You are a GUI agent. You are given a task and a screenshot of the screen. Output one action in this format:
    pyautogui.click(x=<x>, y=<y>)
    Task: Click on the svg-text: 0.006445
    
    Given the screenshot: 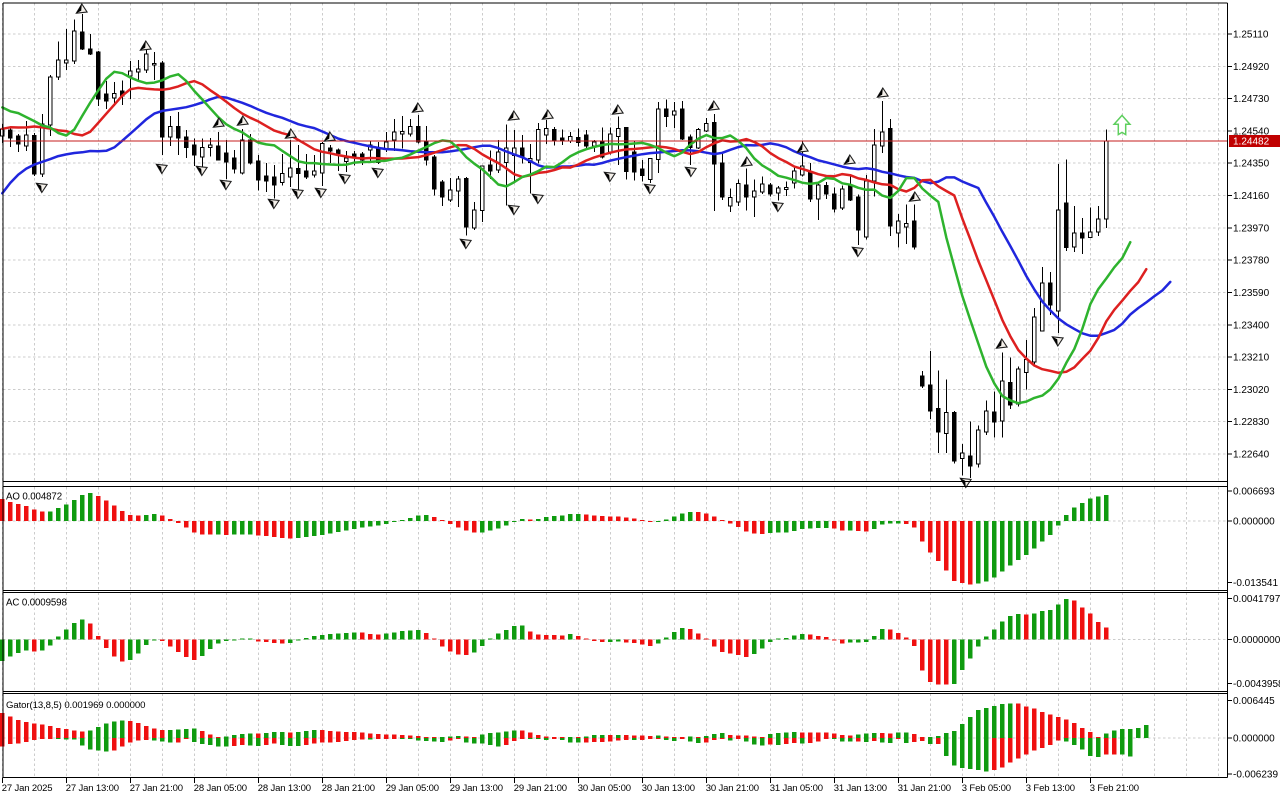 What is the action you would take?
    pyautogui.click(x=1254, y=701)
    